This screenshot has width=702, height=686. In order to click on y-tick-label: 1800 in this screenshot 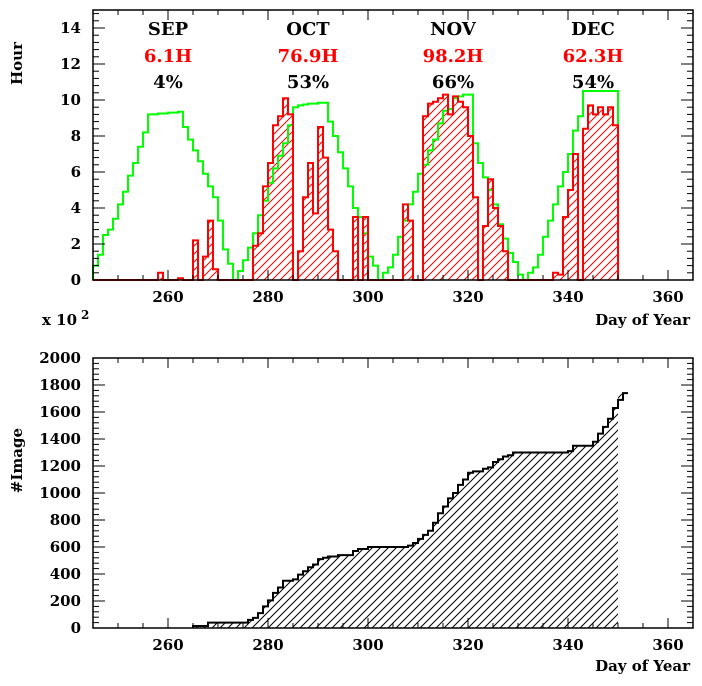, I will do `click(60, 385)`.